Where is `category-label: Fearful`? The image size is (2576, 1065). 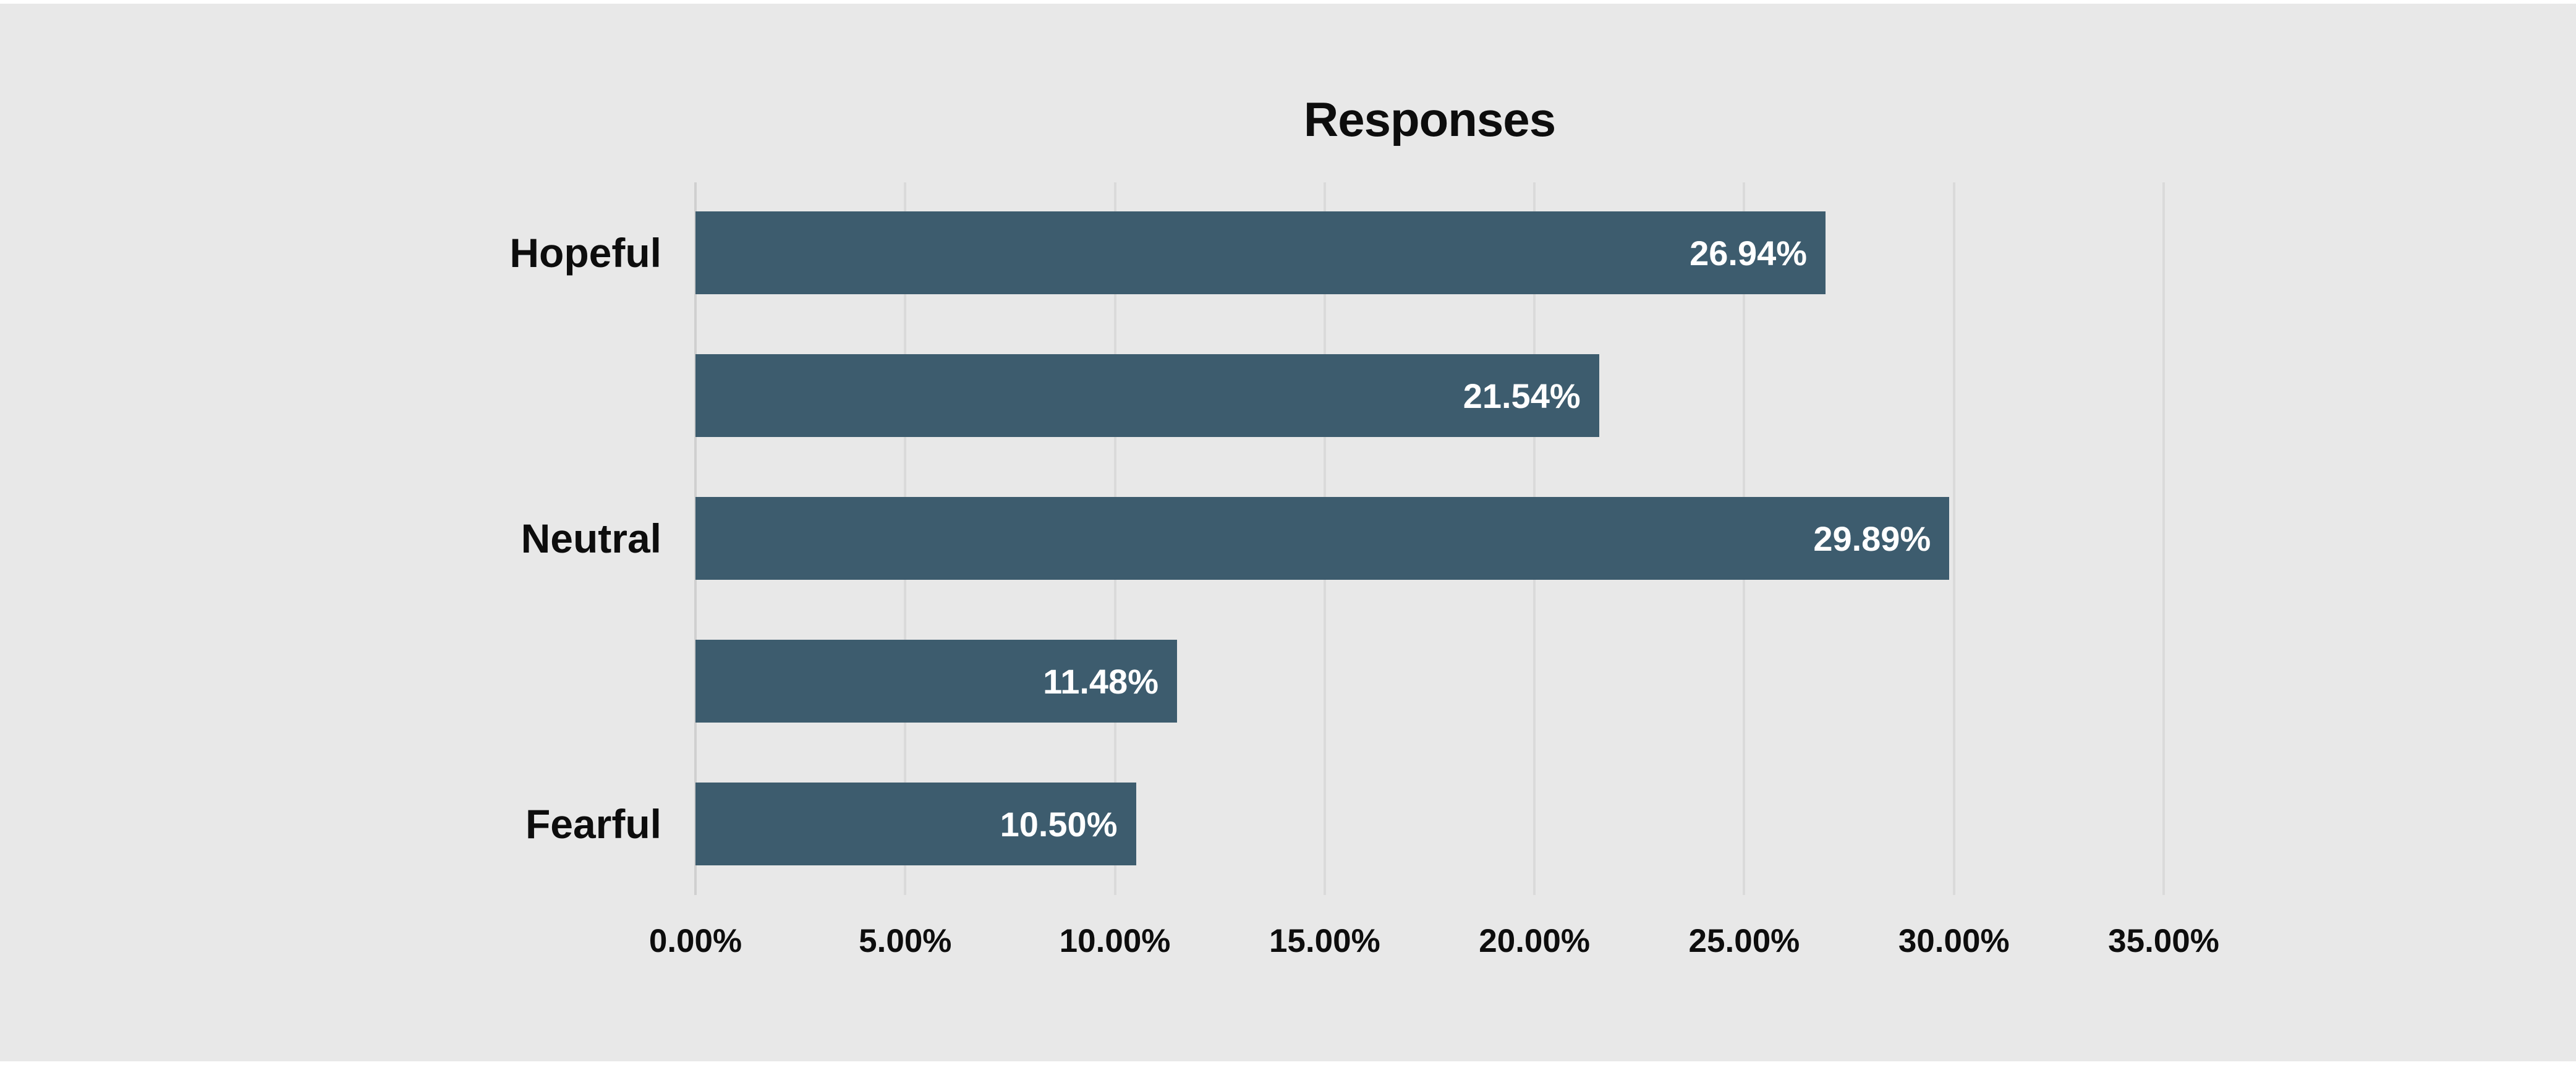
category-label: Fearful is located at coordinates (593, 824).